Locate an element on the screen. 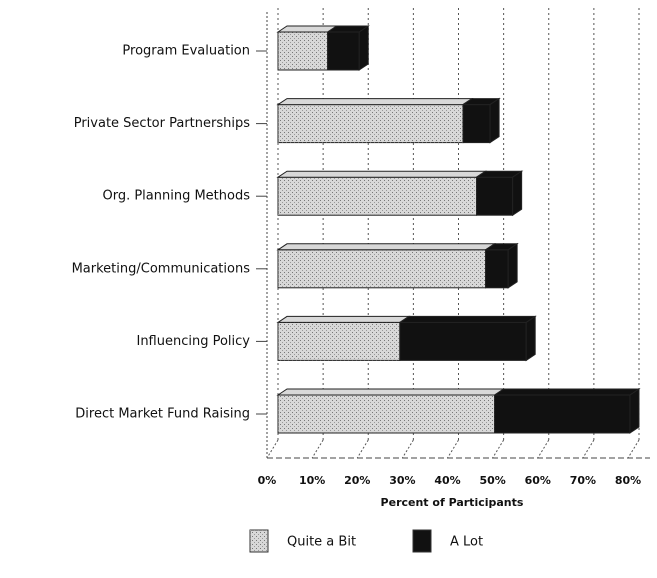 Image resolution: width=657 pixels, height=578 pixels. legend-label: Quite a Bit is located at coordinates (321, 542).